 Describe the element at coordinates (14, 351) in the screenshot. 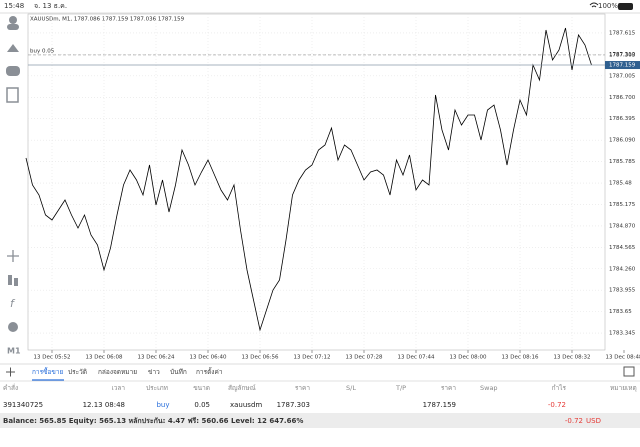

I see `timeframe: M1` at that location.